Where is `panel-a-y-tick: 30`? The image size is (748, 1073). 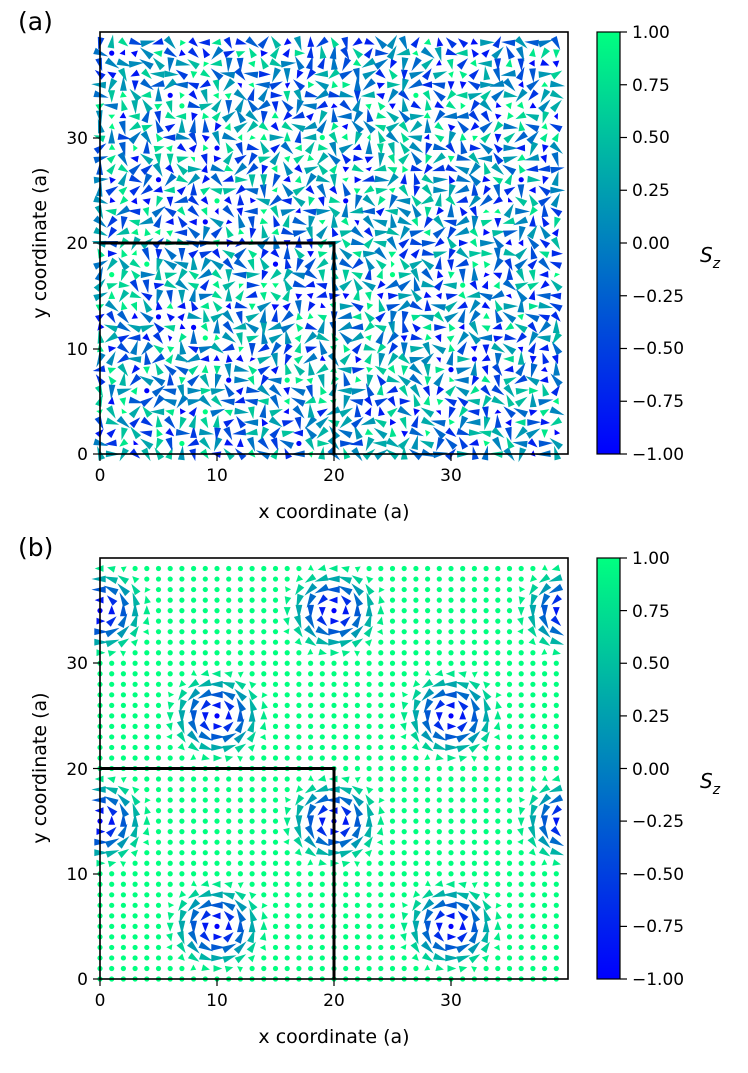 panel-a-y-tick: 30 is located at coordinates (77, 139).